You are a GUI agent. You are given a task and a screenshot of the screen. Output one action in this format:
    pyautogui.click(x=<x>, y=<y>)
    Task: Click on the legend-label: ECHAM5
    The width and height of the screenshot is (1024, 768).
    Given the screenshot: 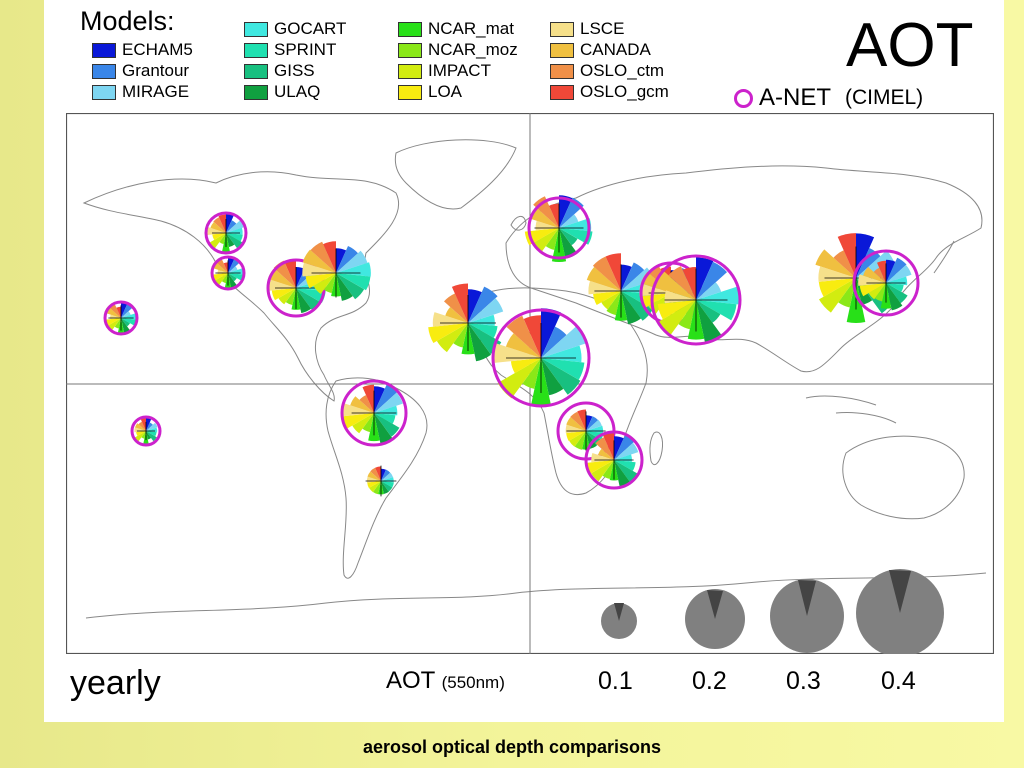 What is the action you would take?
    pyautogui.click(x=157, y=49)
    